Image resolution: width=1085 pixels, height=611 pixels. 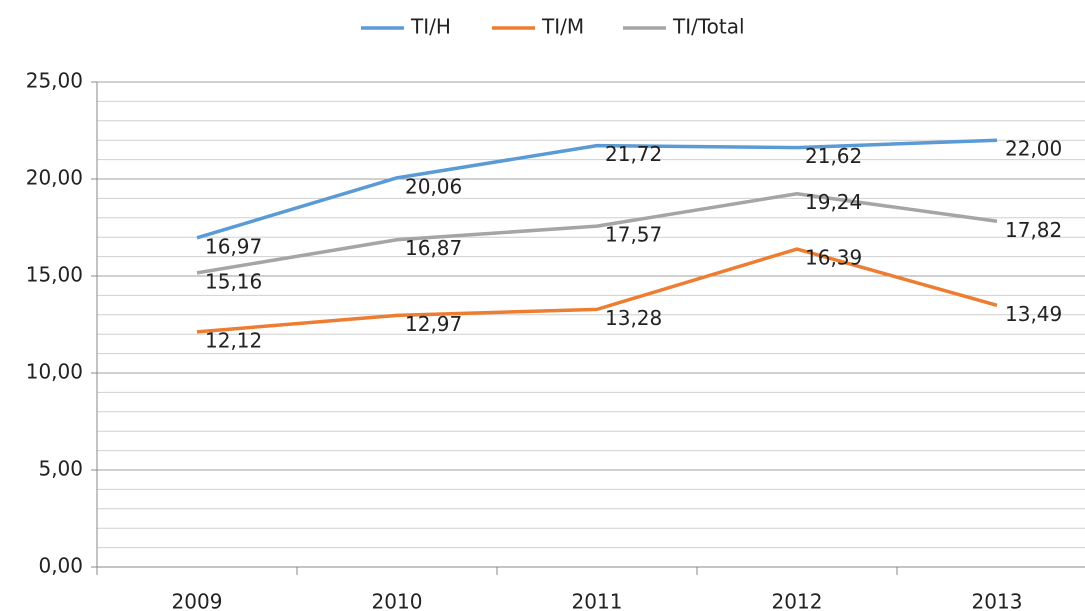 I want to click on data-label: 13,28, so click(x=633, y=318).